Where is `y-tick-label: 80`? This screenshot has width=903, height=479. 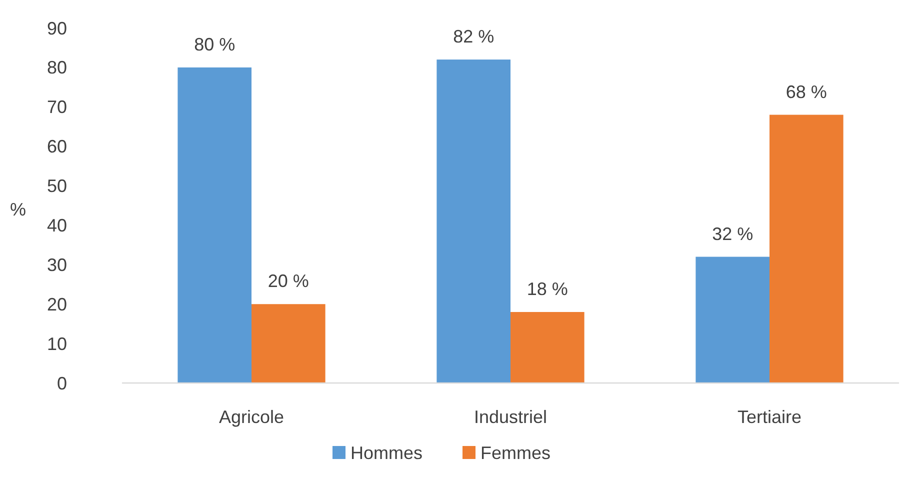 y-tick-label: 80 is located at coordinates (56, 68).